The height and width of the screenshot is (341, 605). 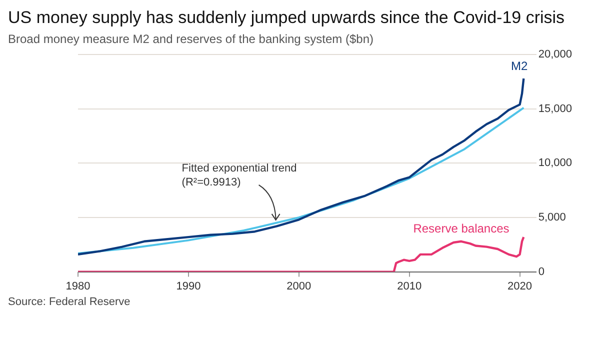 I want to click on x-tick-label: 2020, so click(x=520, y=286).